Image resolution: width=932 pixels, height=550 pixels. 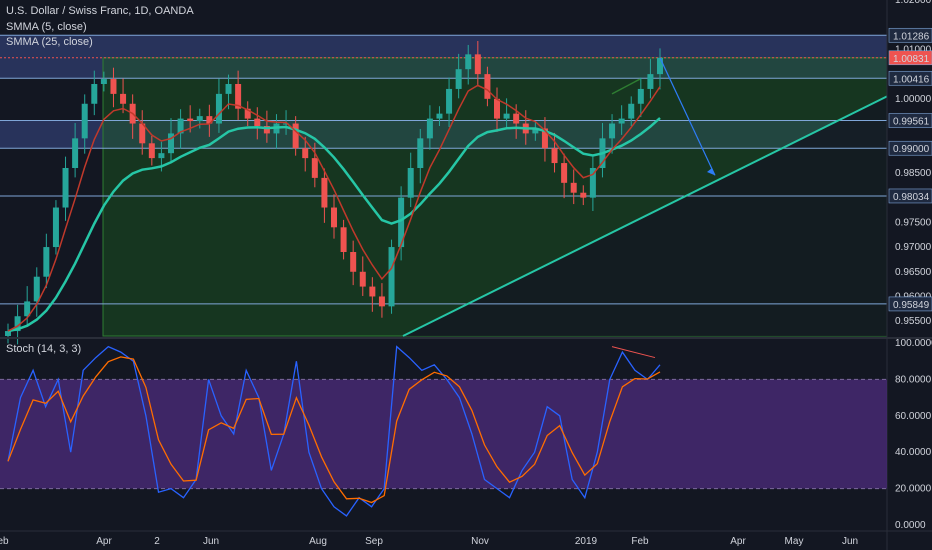 I want to click on price-label: 0.95849, so click(x=911, y=305).